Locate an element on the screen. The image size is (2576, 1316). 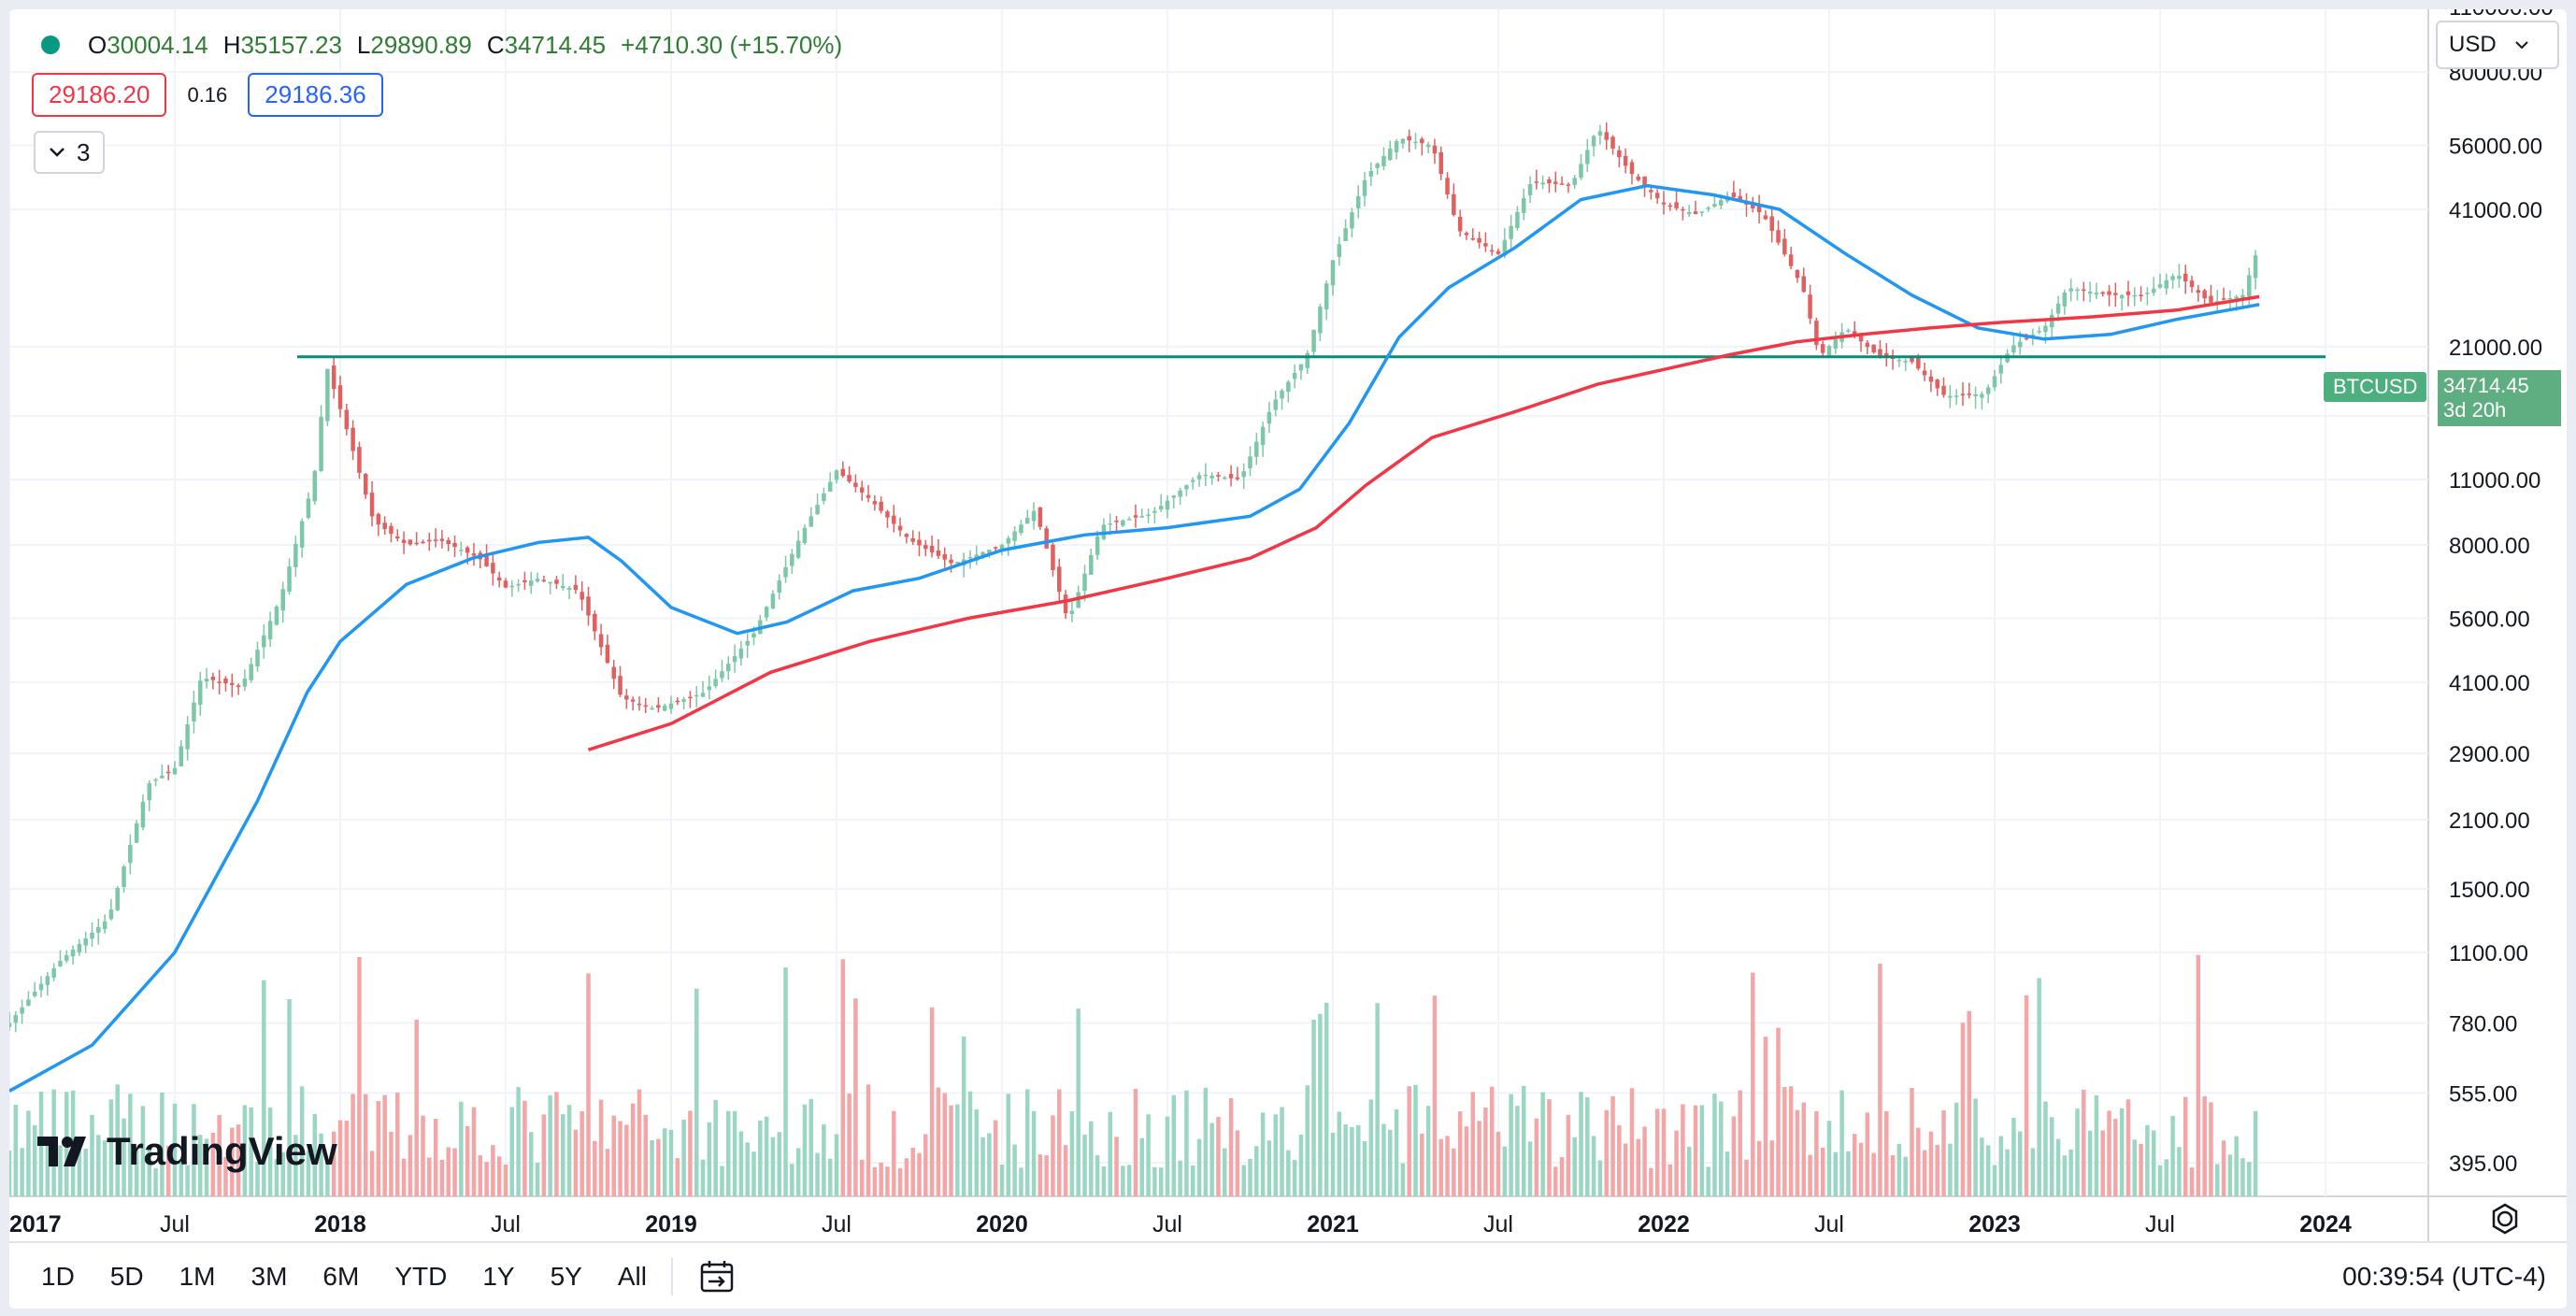
tradingview-logo: TradingView is located at coordinates (187, 1151).